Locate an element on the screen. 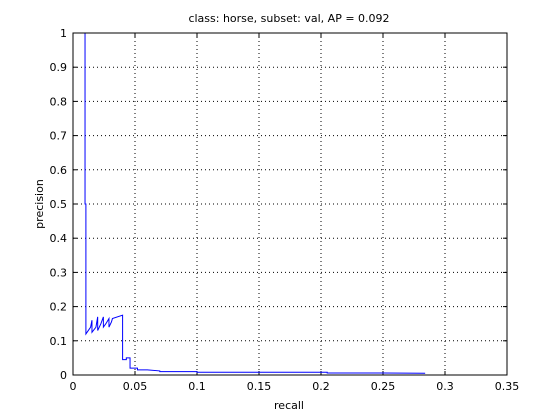  y-tick-label: 0.1 is located at coordinates (59, 341).